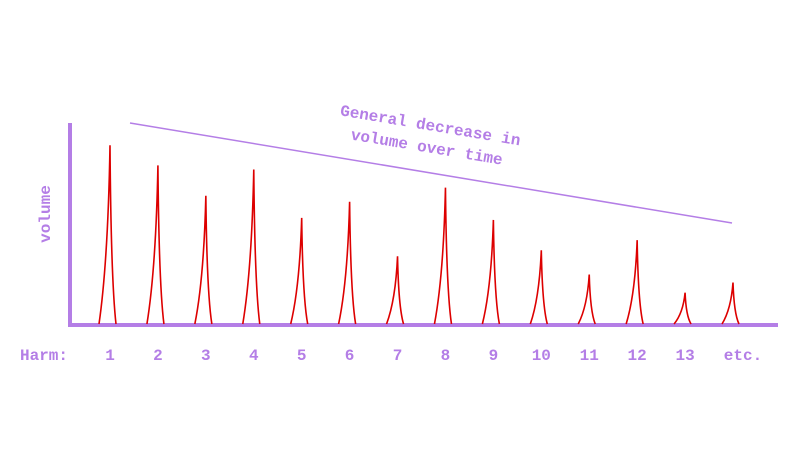  What do you see at coordinates (684, 356) in the screenshot?
I see `x-tick-label: 13` at bounding box center [684, 356].